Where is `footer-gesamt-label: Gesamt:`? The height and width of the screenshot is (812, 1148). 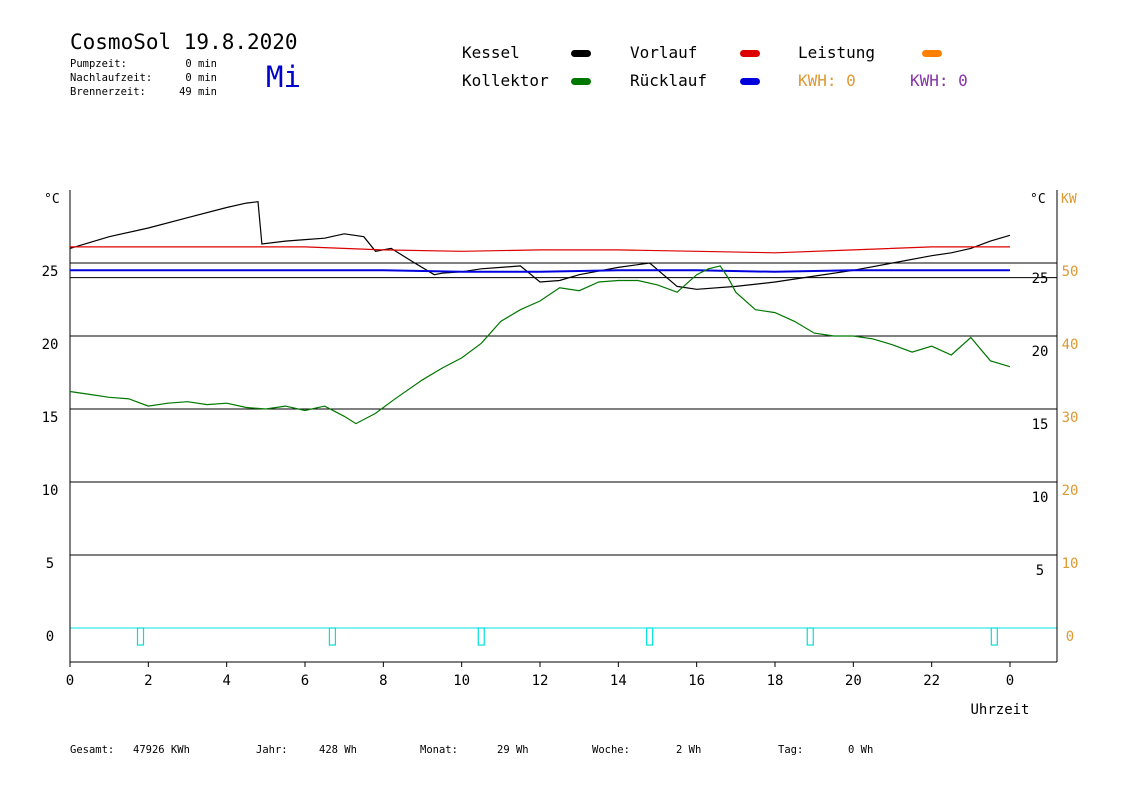 footer-gesamt-label: Gesamt: is located at coordinates (92, 750).